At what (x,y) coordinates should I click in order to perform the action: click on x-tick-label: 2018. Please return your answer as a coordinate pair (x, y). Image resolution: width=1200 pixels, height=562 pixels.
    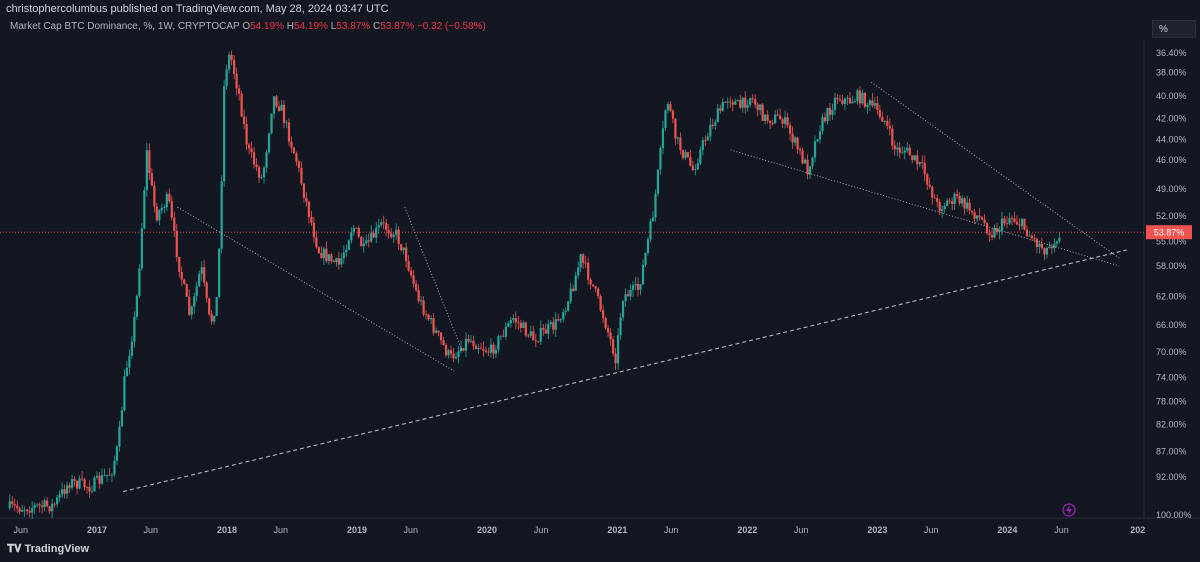
    Looking at the image, I should click on (227, 530).